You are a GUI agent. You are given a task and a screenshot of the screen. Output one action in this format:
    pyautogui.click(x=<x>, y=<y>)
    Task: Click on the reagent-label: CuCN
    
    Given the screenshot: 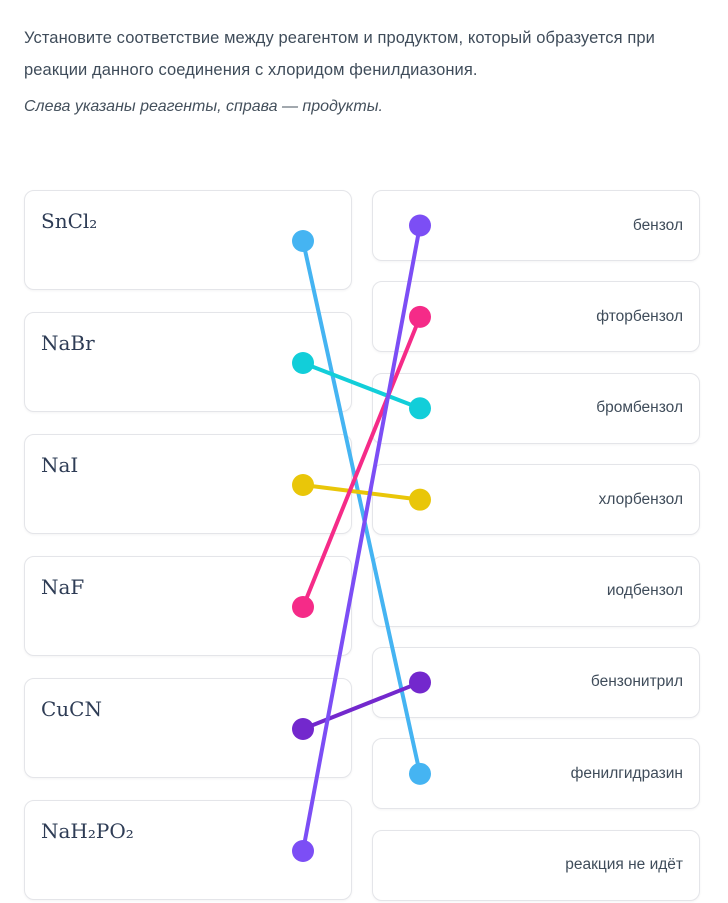 What is the action you would take?
    pyautogui.click(x=71, y=709)
    